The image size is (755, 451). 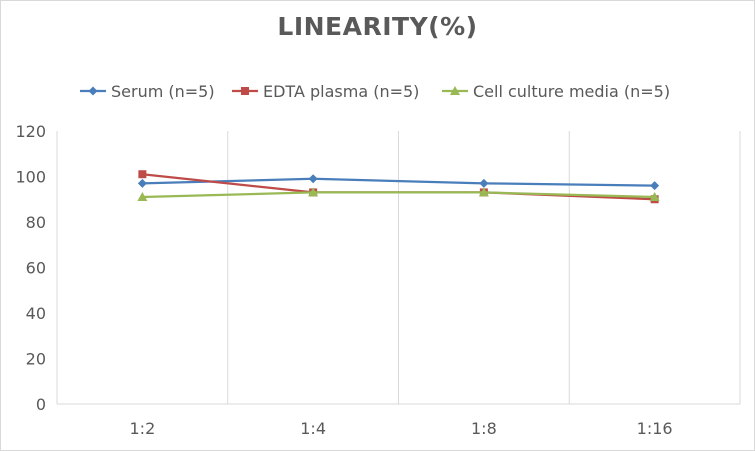 I want to click on legend-item: EDTA plasma (n=5), so click(x=325, y=91).